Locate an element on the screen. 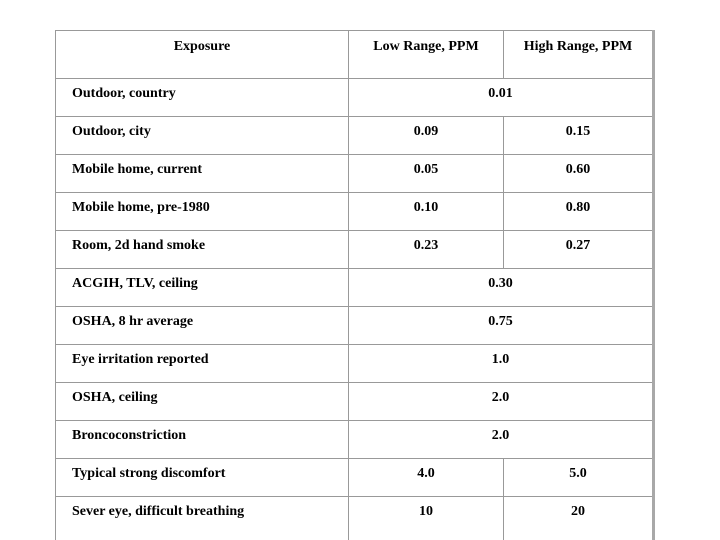  table-row: Eye irritation reported 1.0 is located at coordinates (354, 363).